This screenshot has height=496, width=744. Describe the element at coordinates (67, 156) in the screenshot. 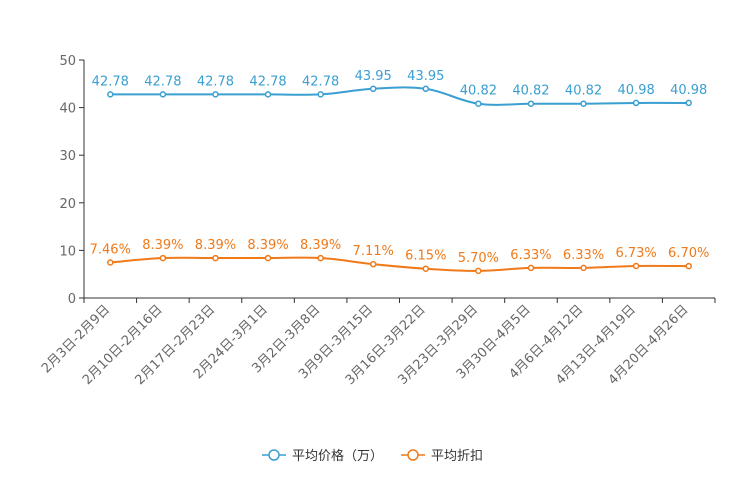

I see `y-tick-label: 30` at that location.